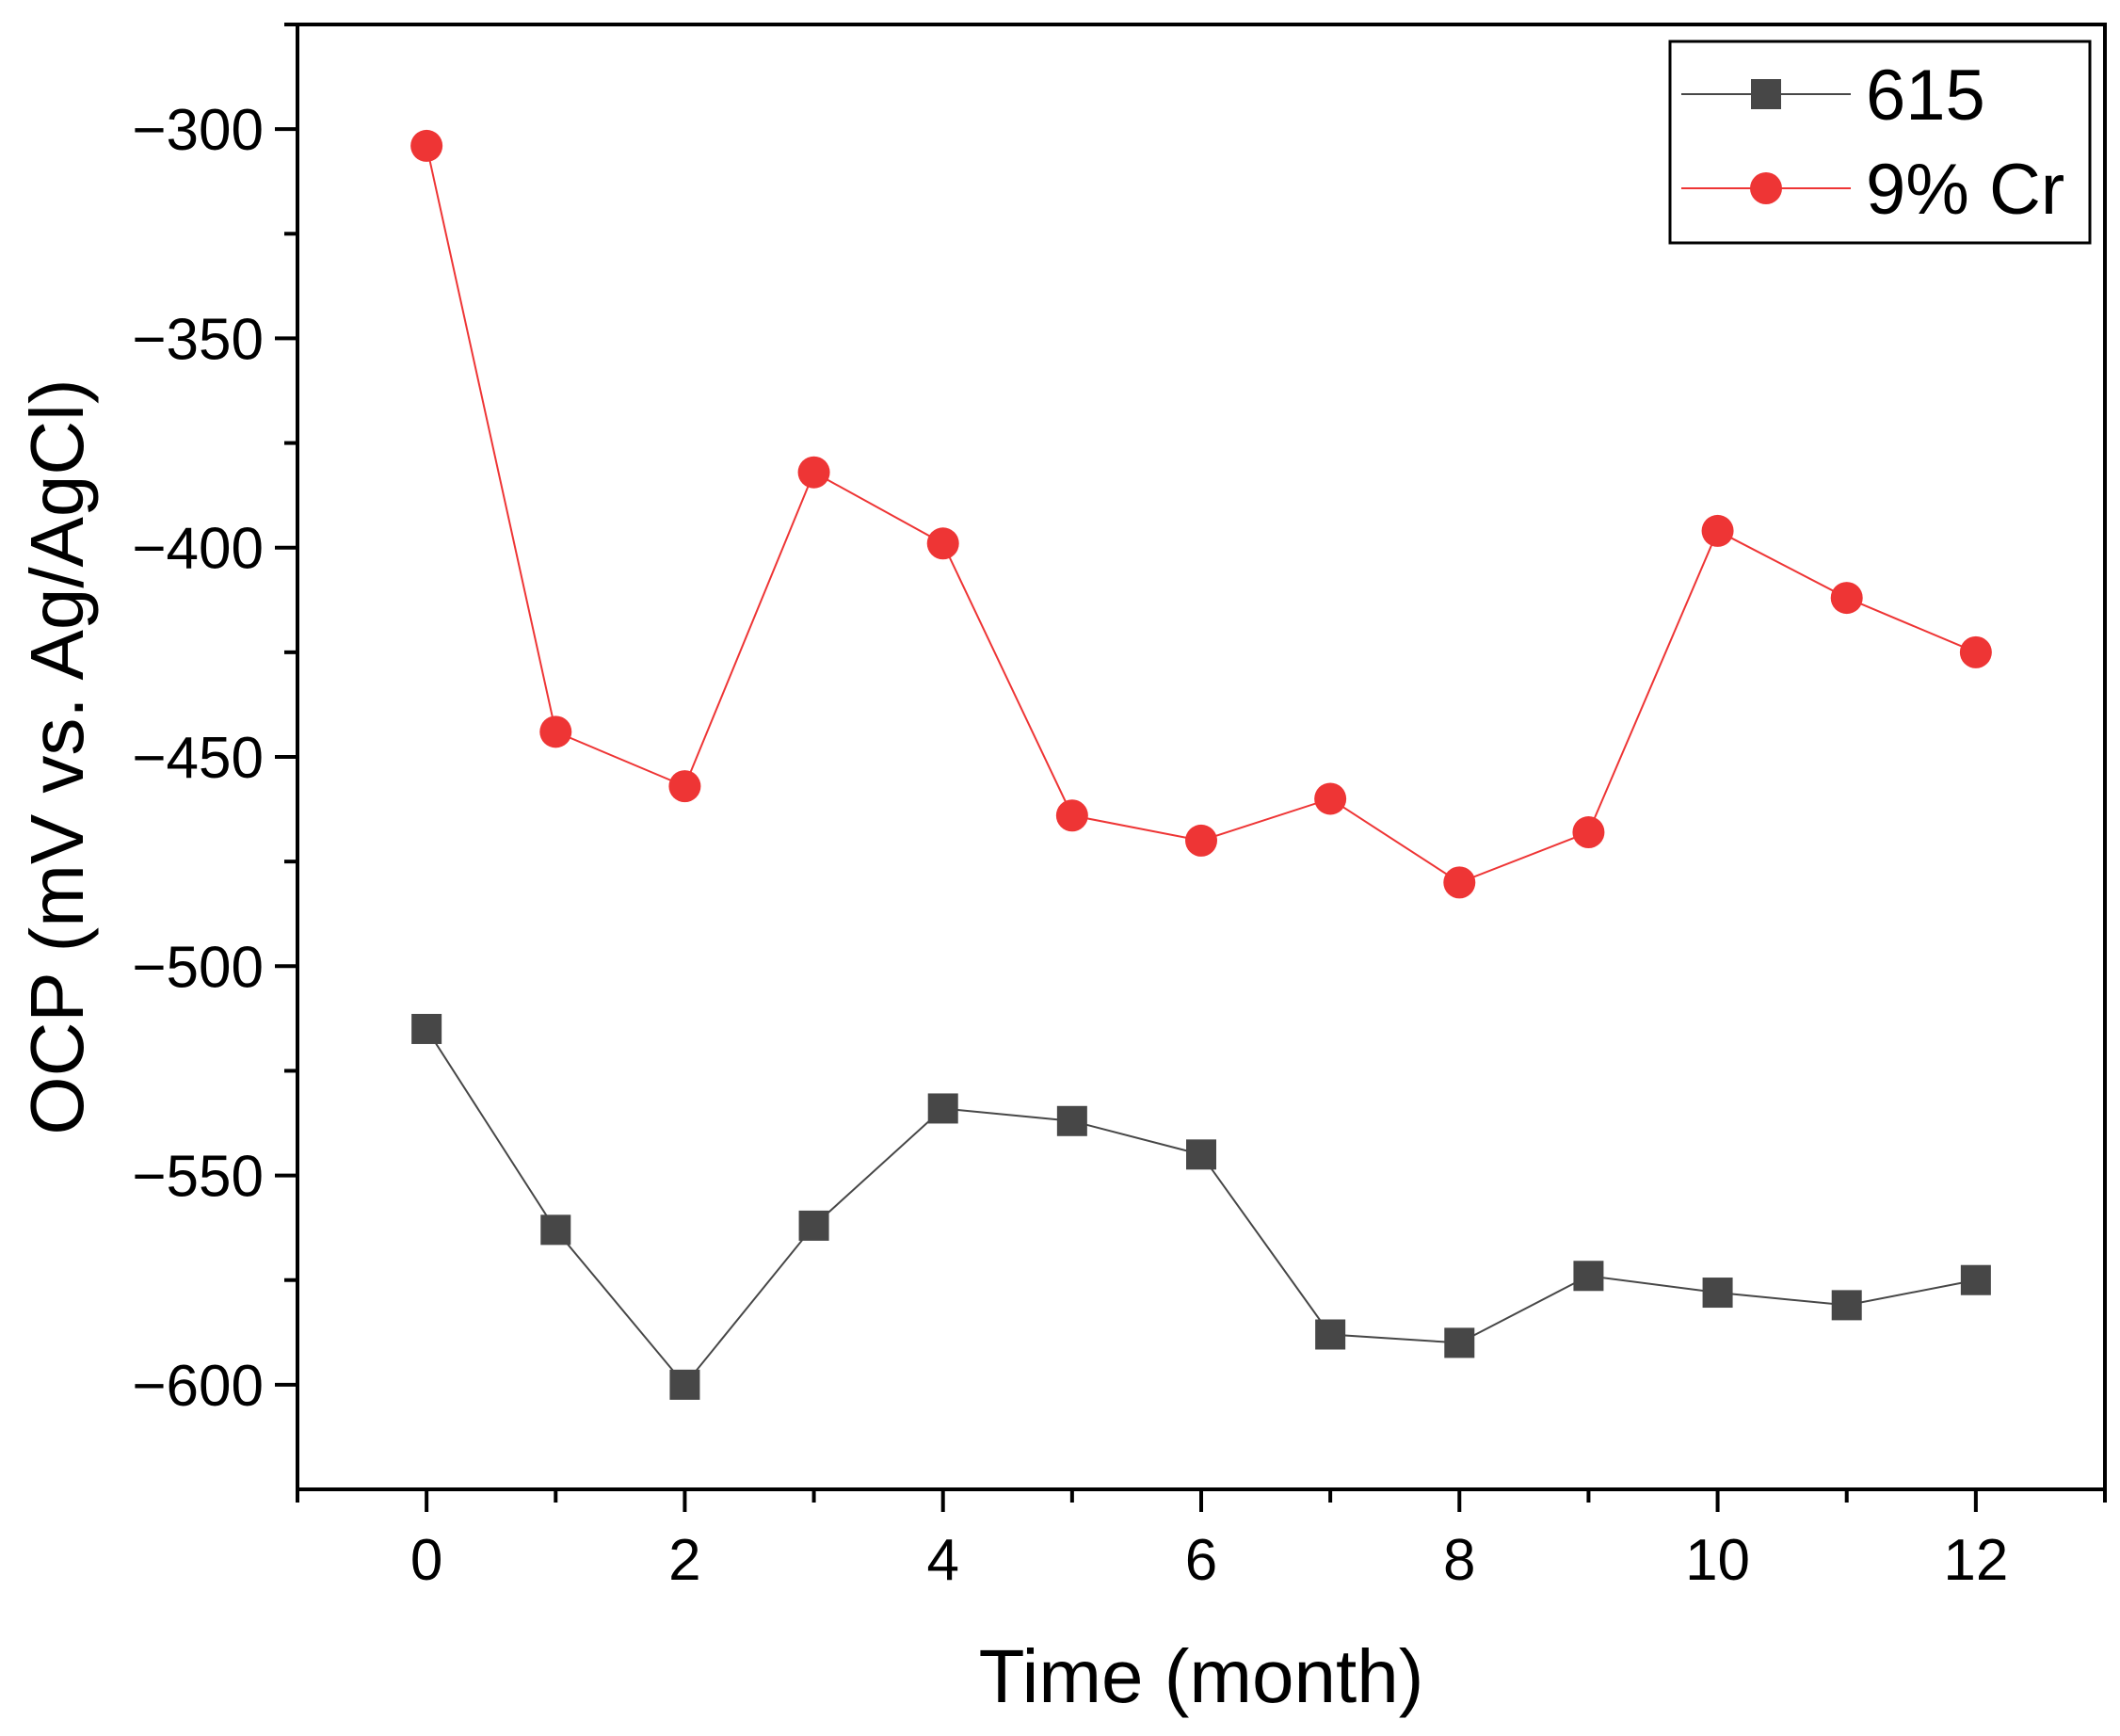  Describe the element at coordinates (198, 1386) in the screenshot. I see `y-tick-label: −600` at that location.